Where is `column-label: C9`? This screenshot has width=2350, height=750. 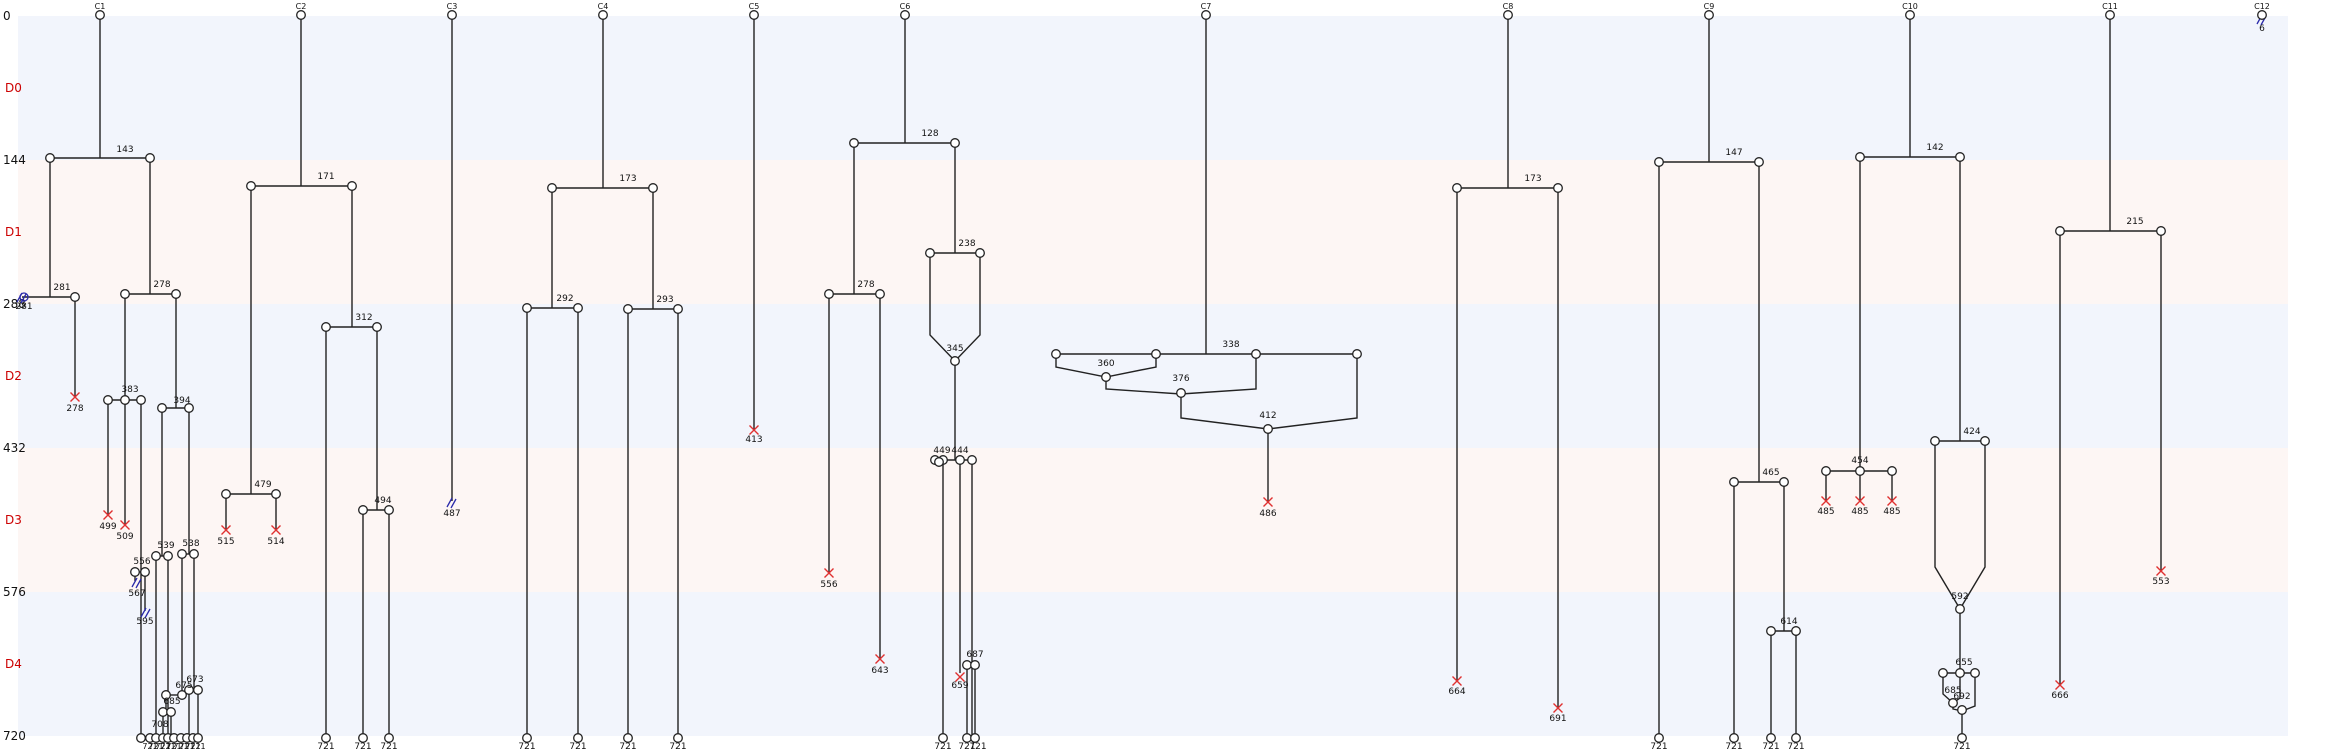
column-label: C9 is located at coordinates (1709, 6).